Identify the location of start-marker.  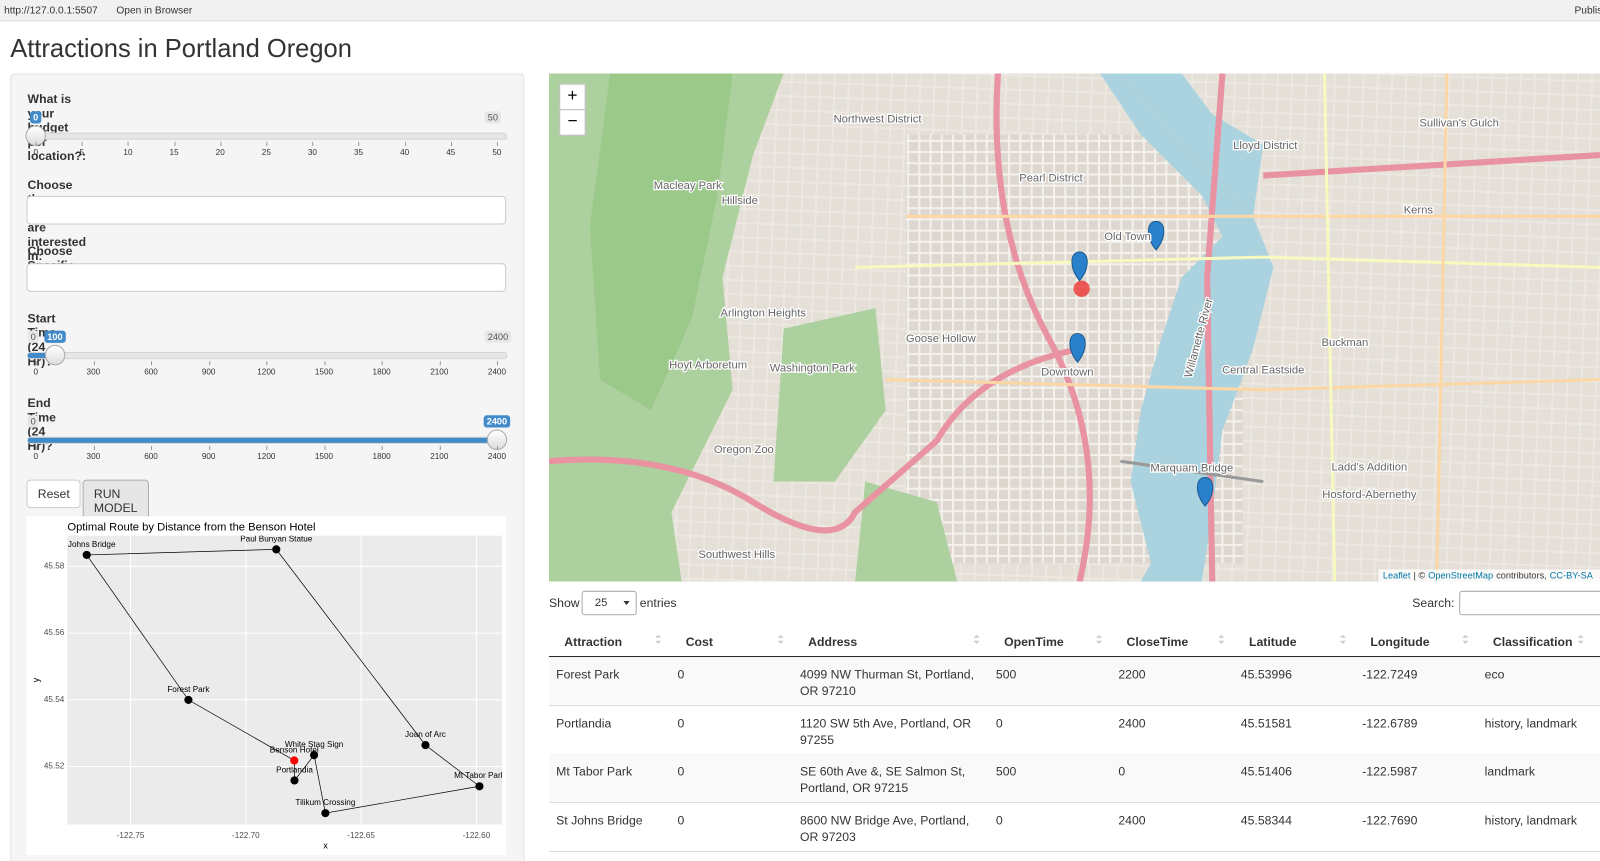
(1081, 288).